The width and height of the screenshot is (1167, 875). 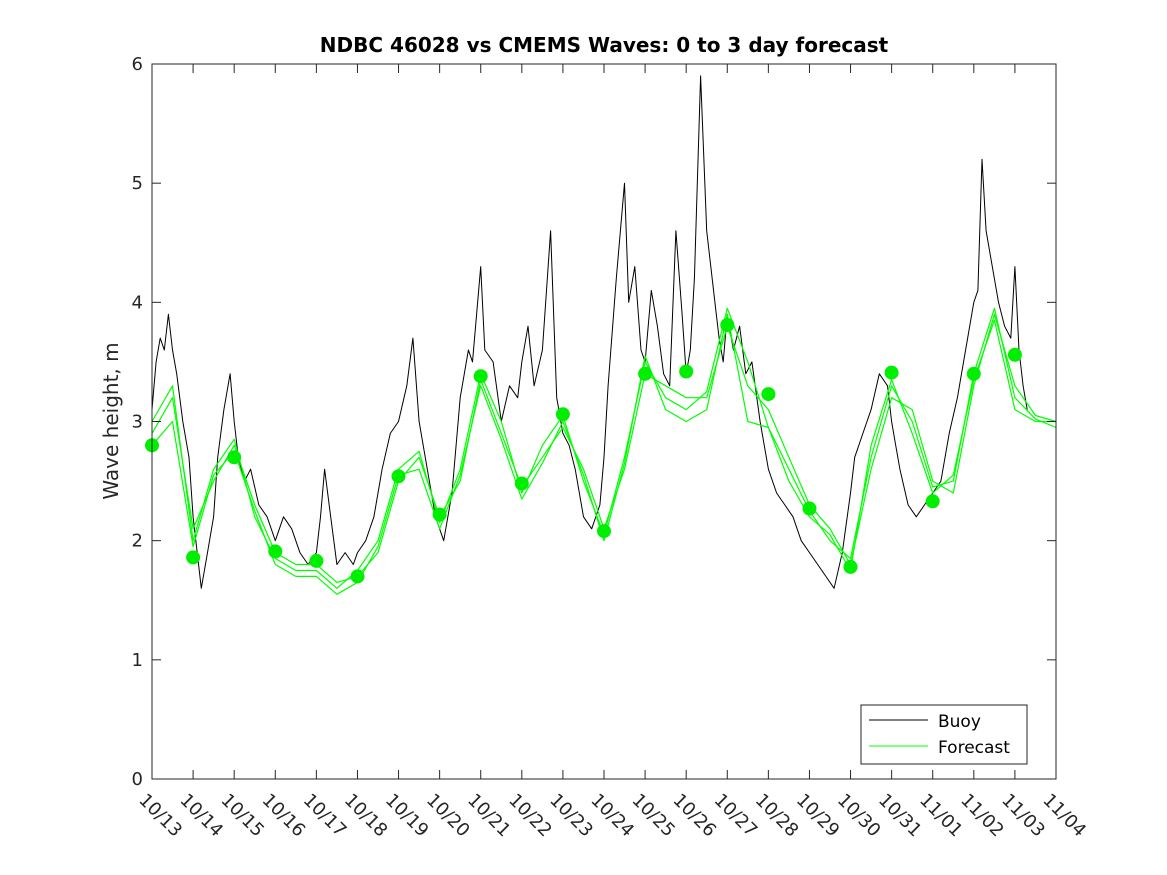 I want to click on y-tick-label: 6, so click(x=137, y=64).